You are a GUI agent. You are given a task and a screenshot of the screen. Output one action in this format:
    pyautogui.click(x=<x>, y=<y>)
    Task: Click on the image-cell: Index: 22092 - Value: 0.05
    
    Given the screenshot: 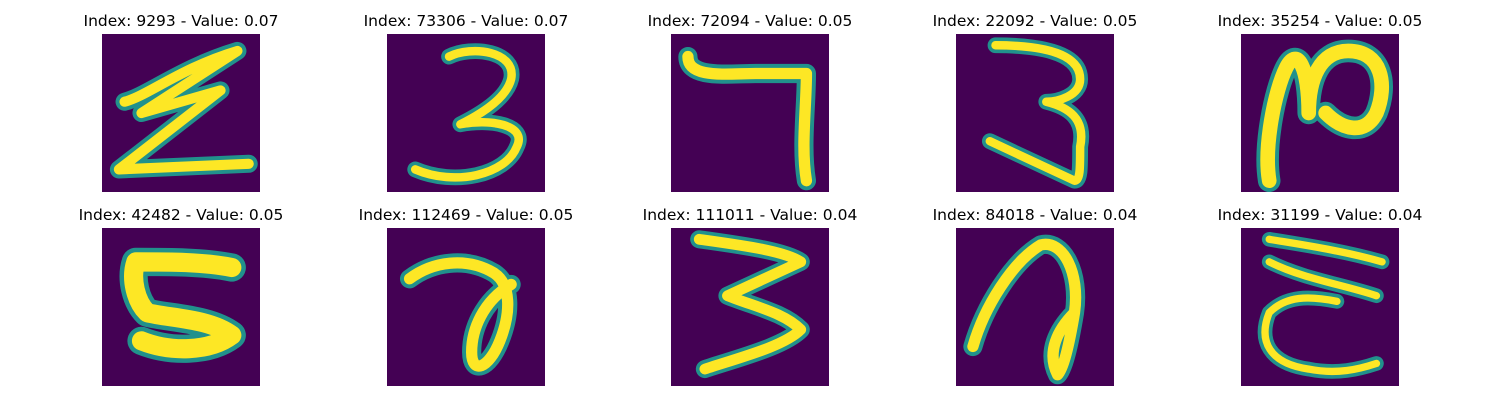 What is the action you would take?
    pyautogui.click(x=1035, y=102)
    